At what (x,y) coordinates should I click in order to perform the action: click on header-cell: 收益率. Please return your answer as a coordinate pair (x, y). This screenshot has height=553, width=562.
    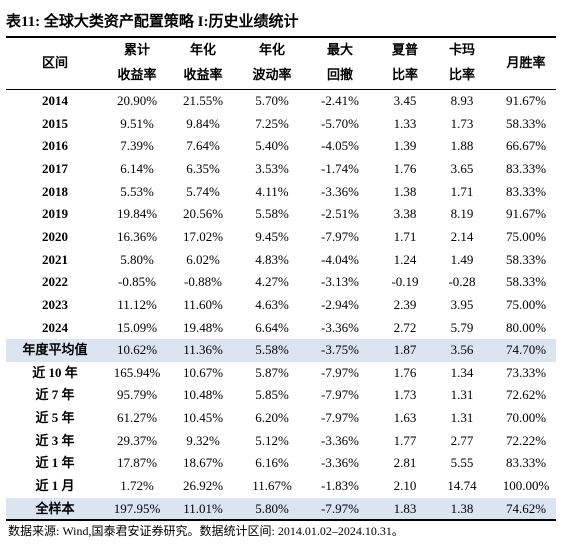
    Looking at the image, I should click on (203, 74).